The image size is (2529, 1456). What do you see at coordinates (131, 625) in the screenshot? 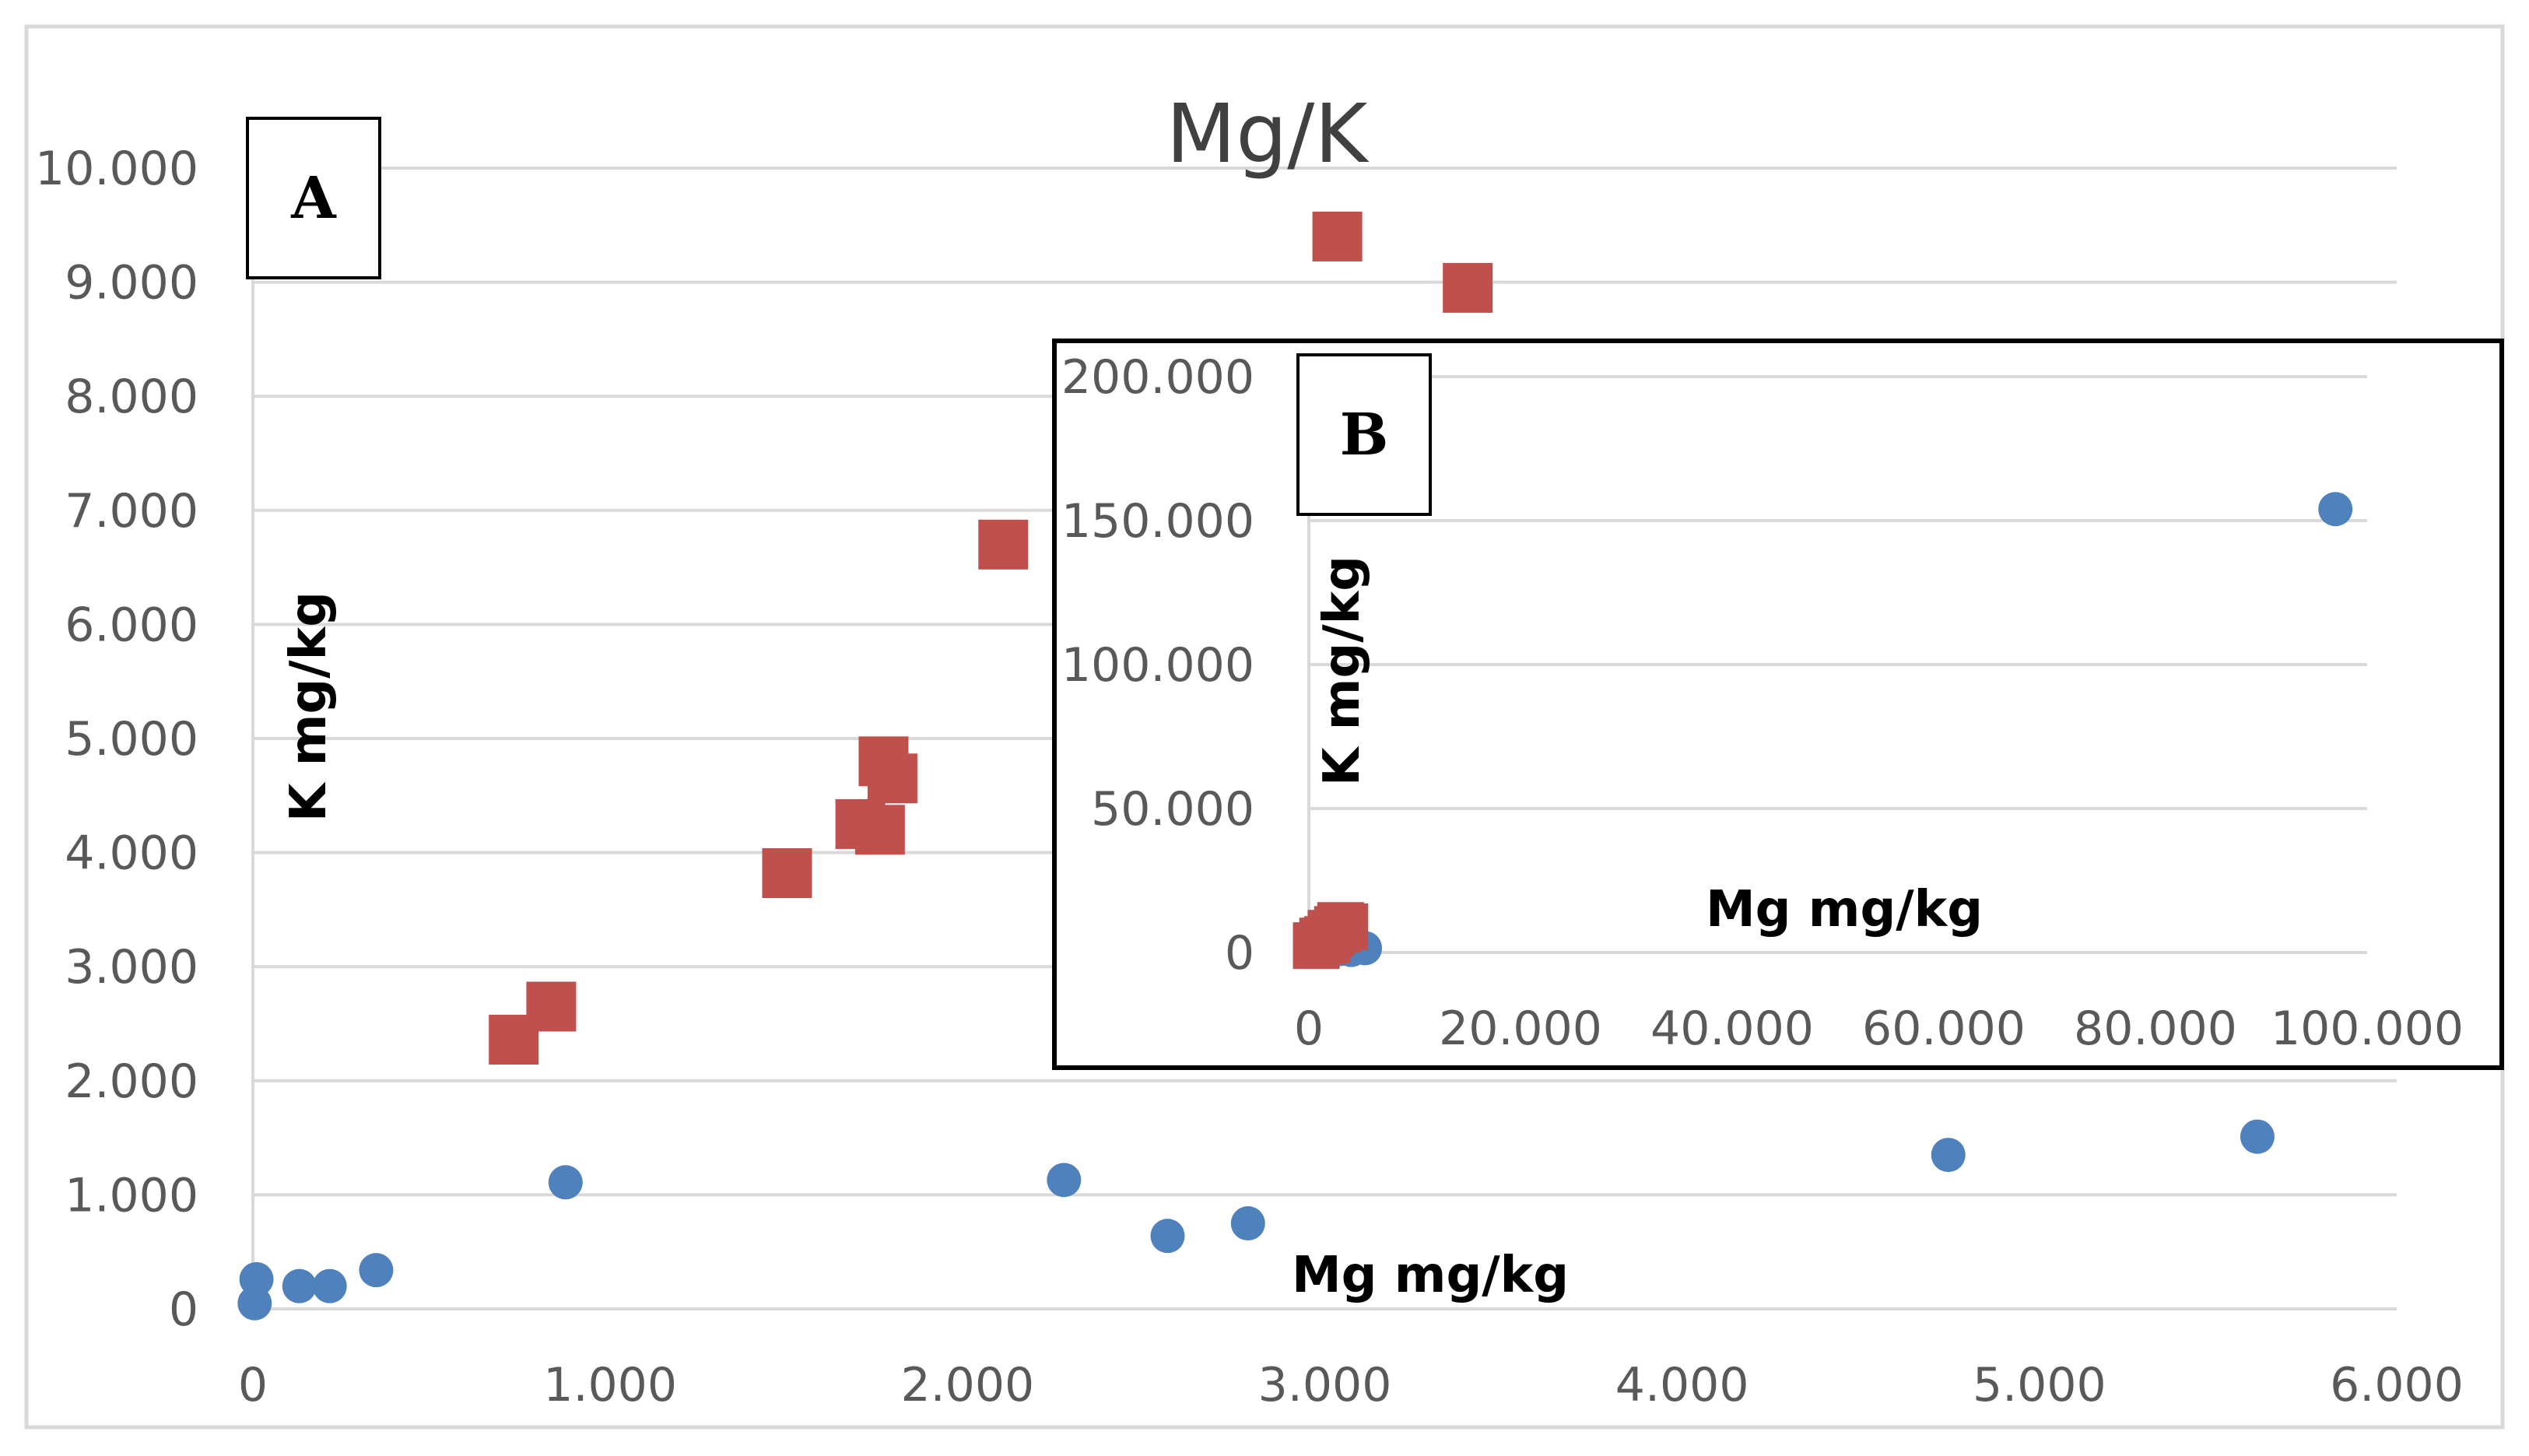
I see `y-tick-label: 6.000` at bounding box center [131, 625].